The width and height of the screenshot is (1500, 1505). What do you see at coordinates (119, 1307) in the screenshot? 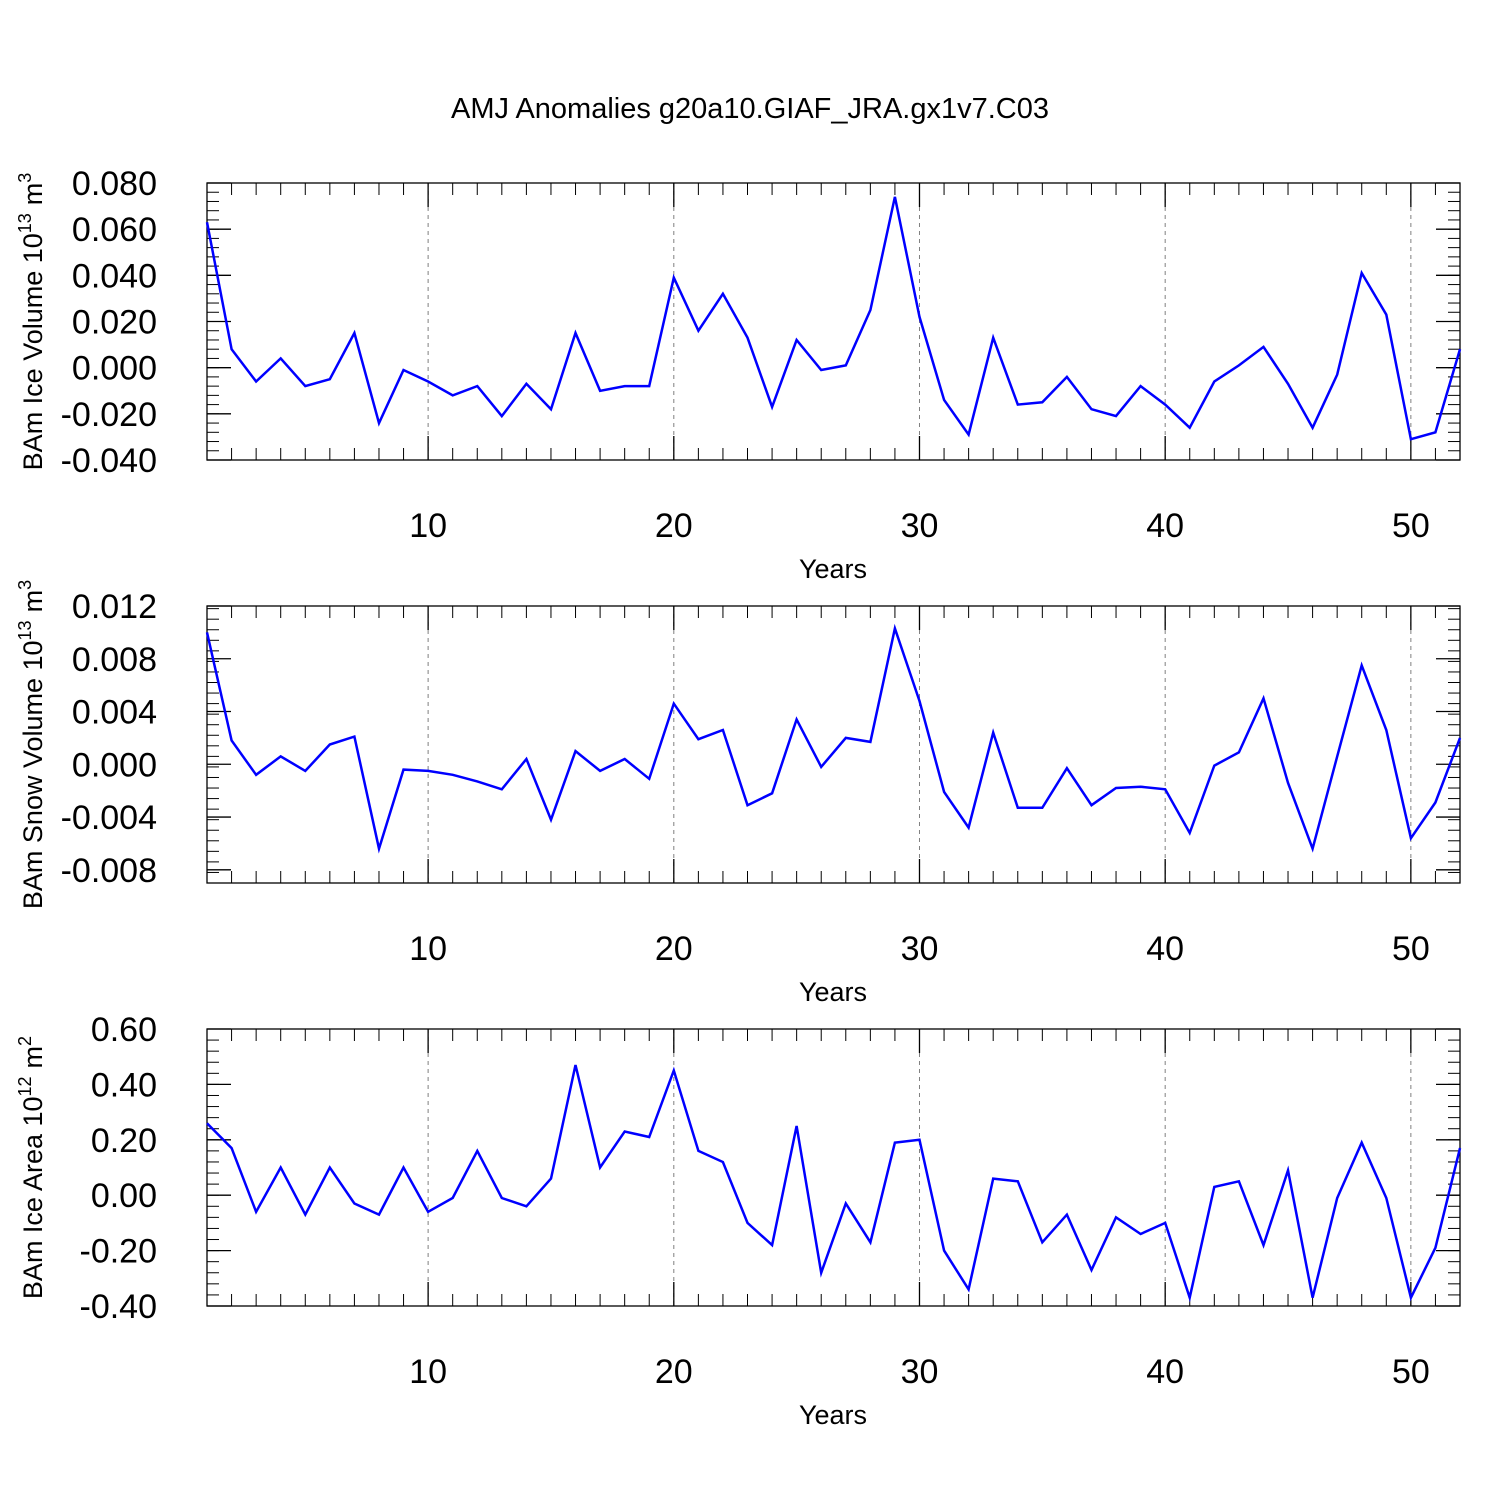
I see `y-tick-label: -0.40` at bounding box center [119, 1307].